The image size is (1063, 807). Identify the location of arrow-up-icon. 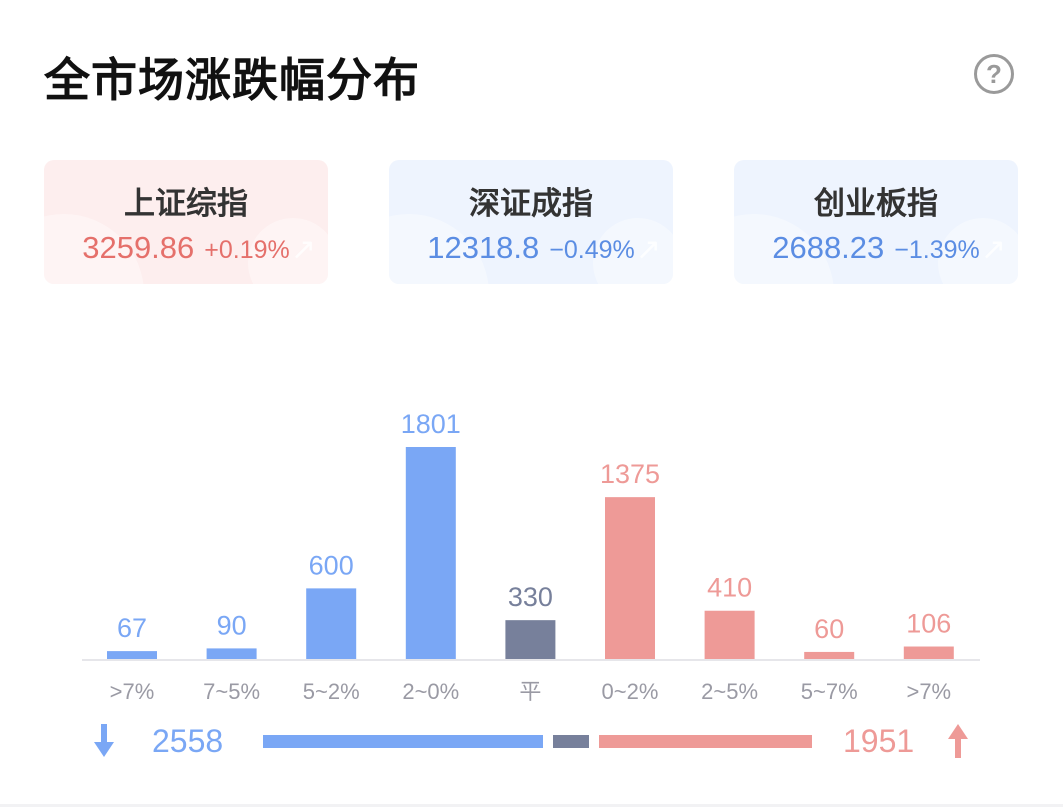
(958, 741).